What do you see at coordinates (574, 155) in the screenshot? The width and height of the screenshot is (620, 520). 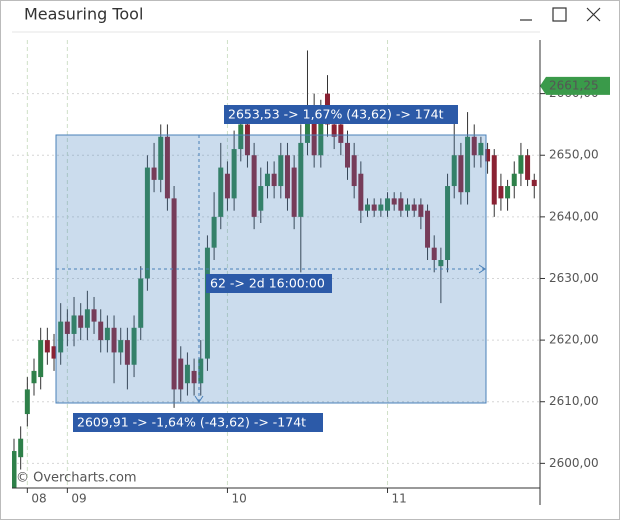 I see `y-tick-label: 2650,00` at bounding box center [574, 155].